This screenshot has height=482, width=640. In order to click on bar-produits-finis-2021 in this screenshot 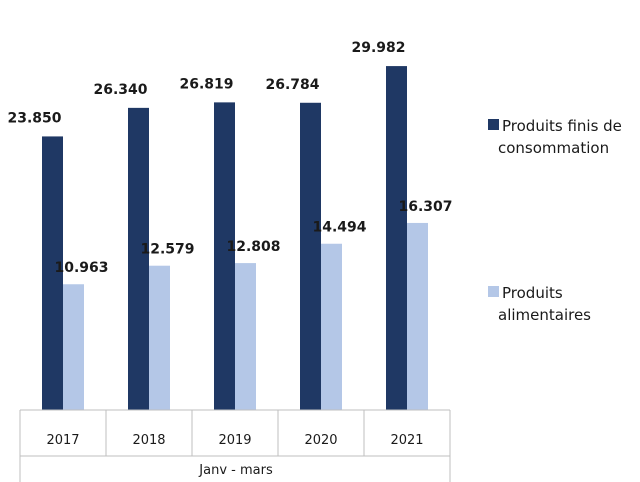, I will do `click(396, 238)`.